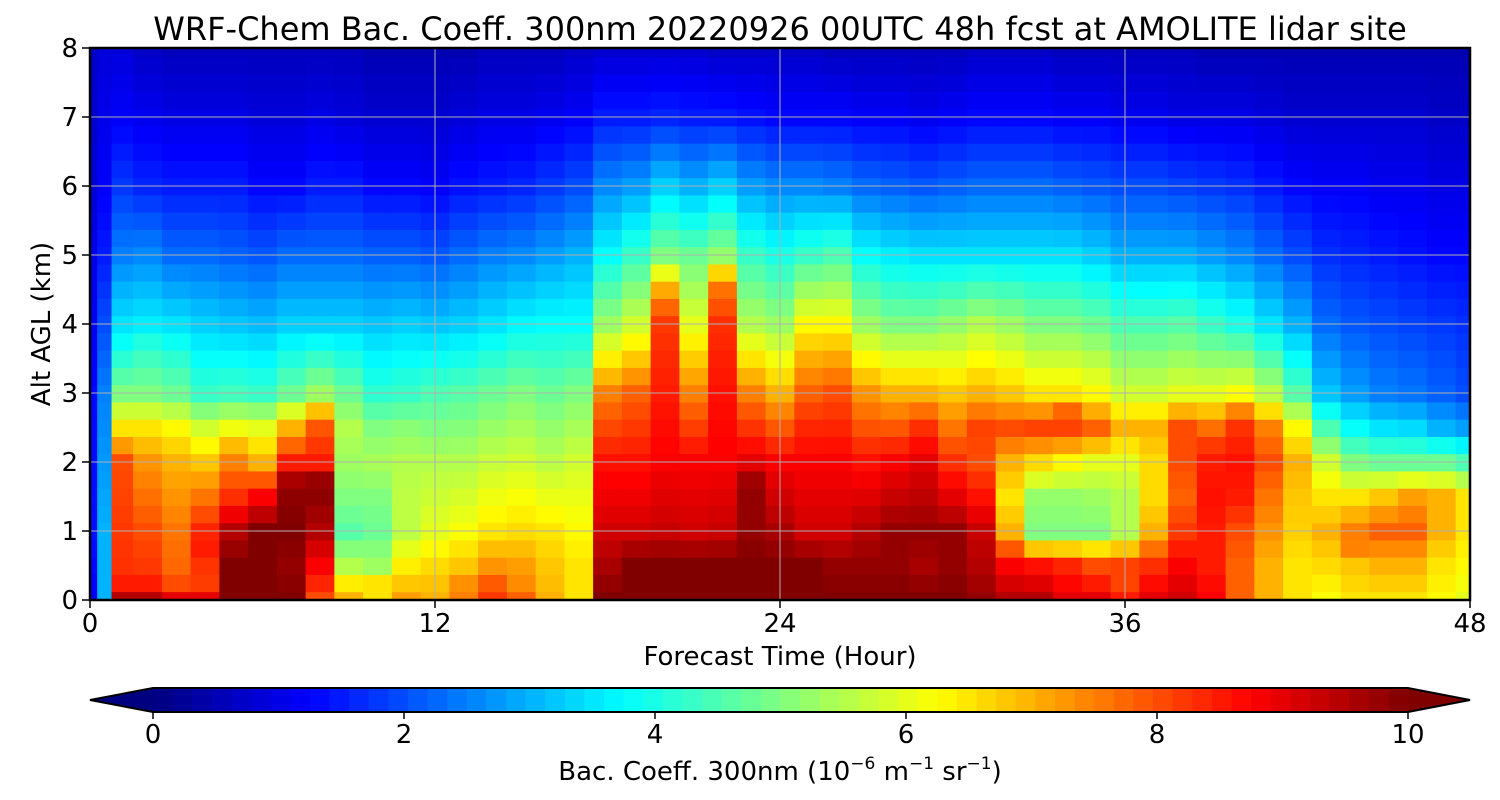 This screenshot has width=1500, height=800. What do you see at coordinates (69, 601) in the screenshot?
I see `y-tick-label: 0` at bounding box center [69, 601].